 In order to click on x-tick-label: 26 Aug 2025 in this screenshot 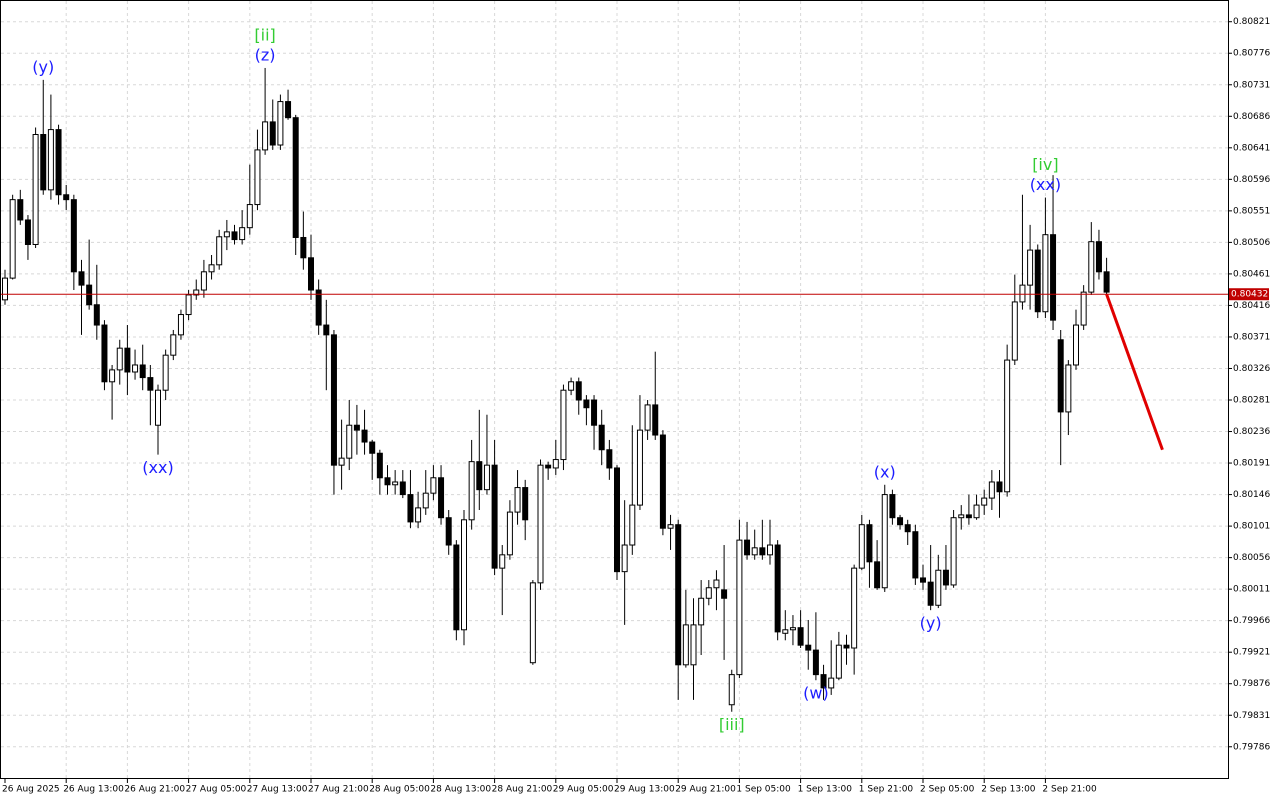, I will do `click(31, 790)`.